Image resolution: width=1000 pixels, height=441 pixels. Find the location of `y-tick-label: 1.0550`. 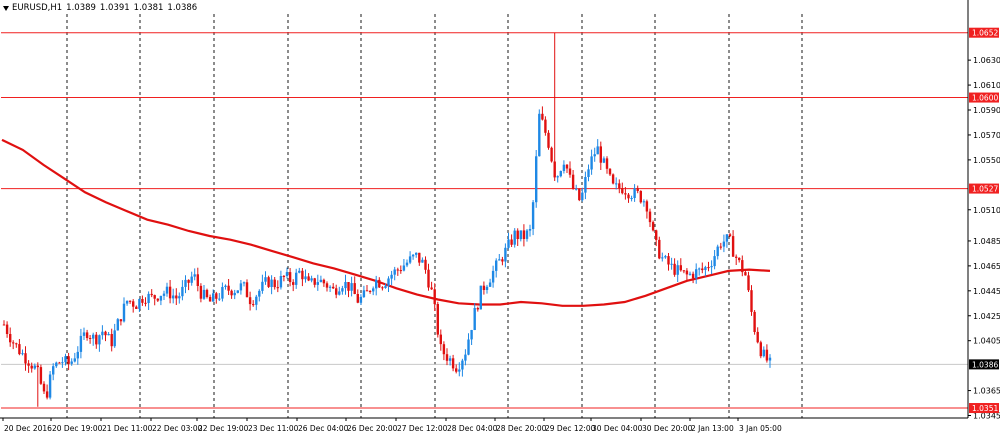

y-tick-label: 1.0550 is located at coordinates (986, 160).